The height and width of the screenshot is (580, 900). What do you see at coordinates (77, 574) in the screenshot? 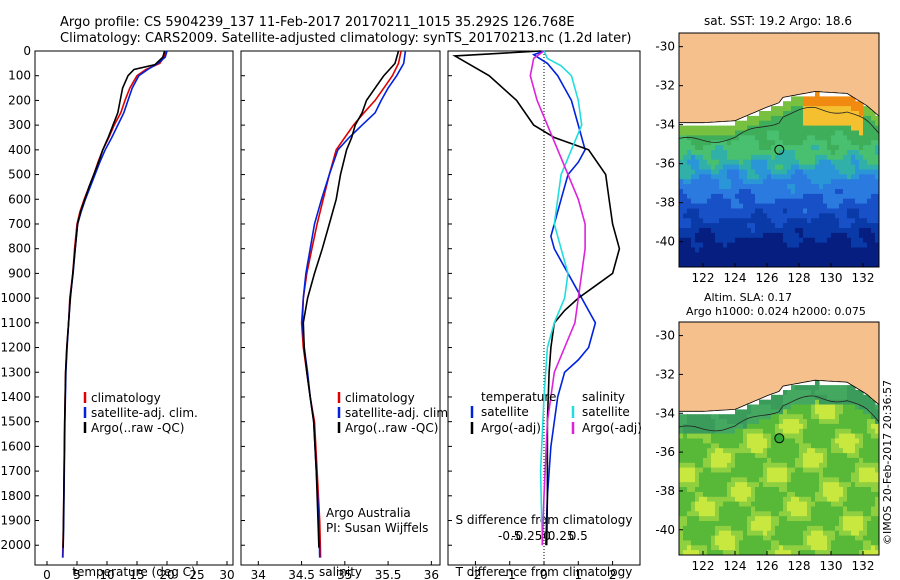
I see `temperature-xtick-label: 5` at bounding box center [77, 574].